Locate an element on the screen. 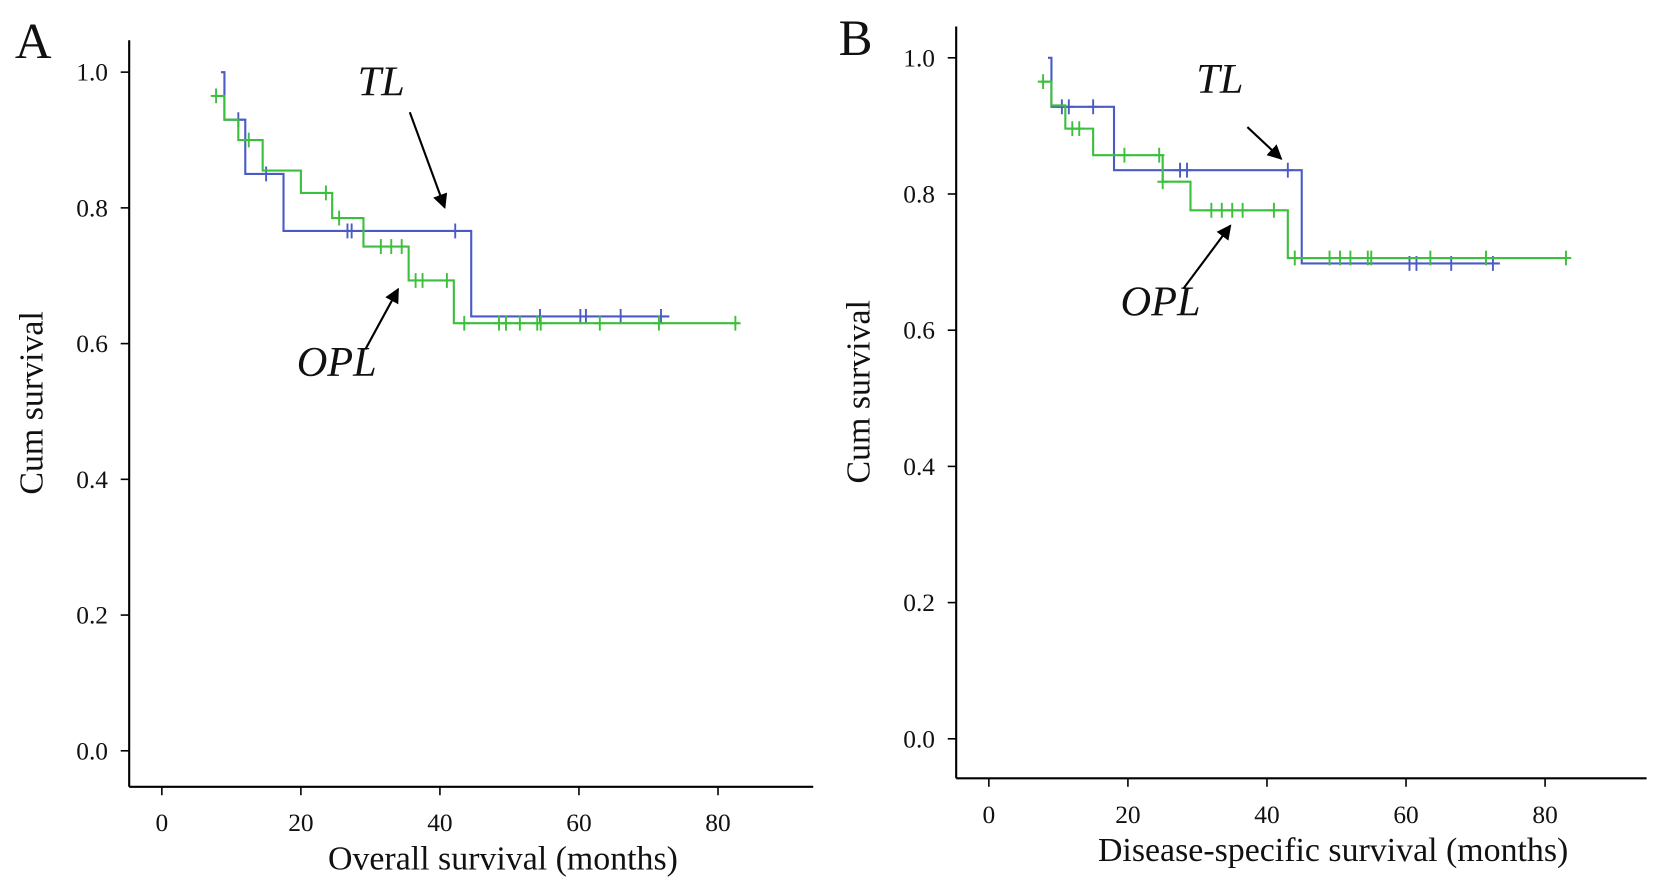  panel-label: A is located at coordinates (33, 41).